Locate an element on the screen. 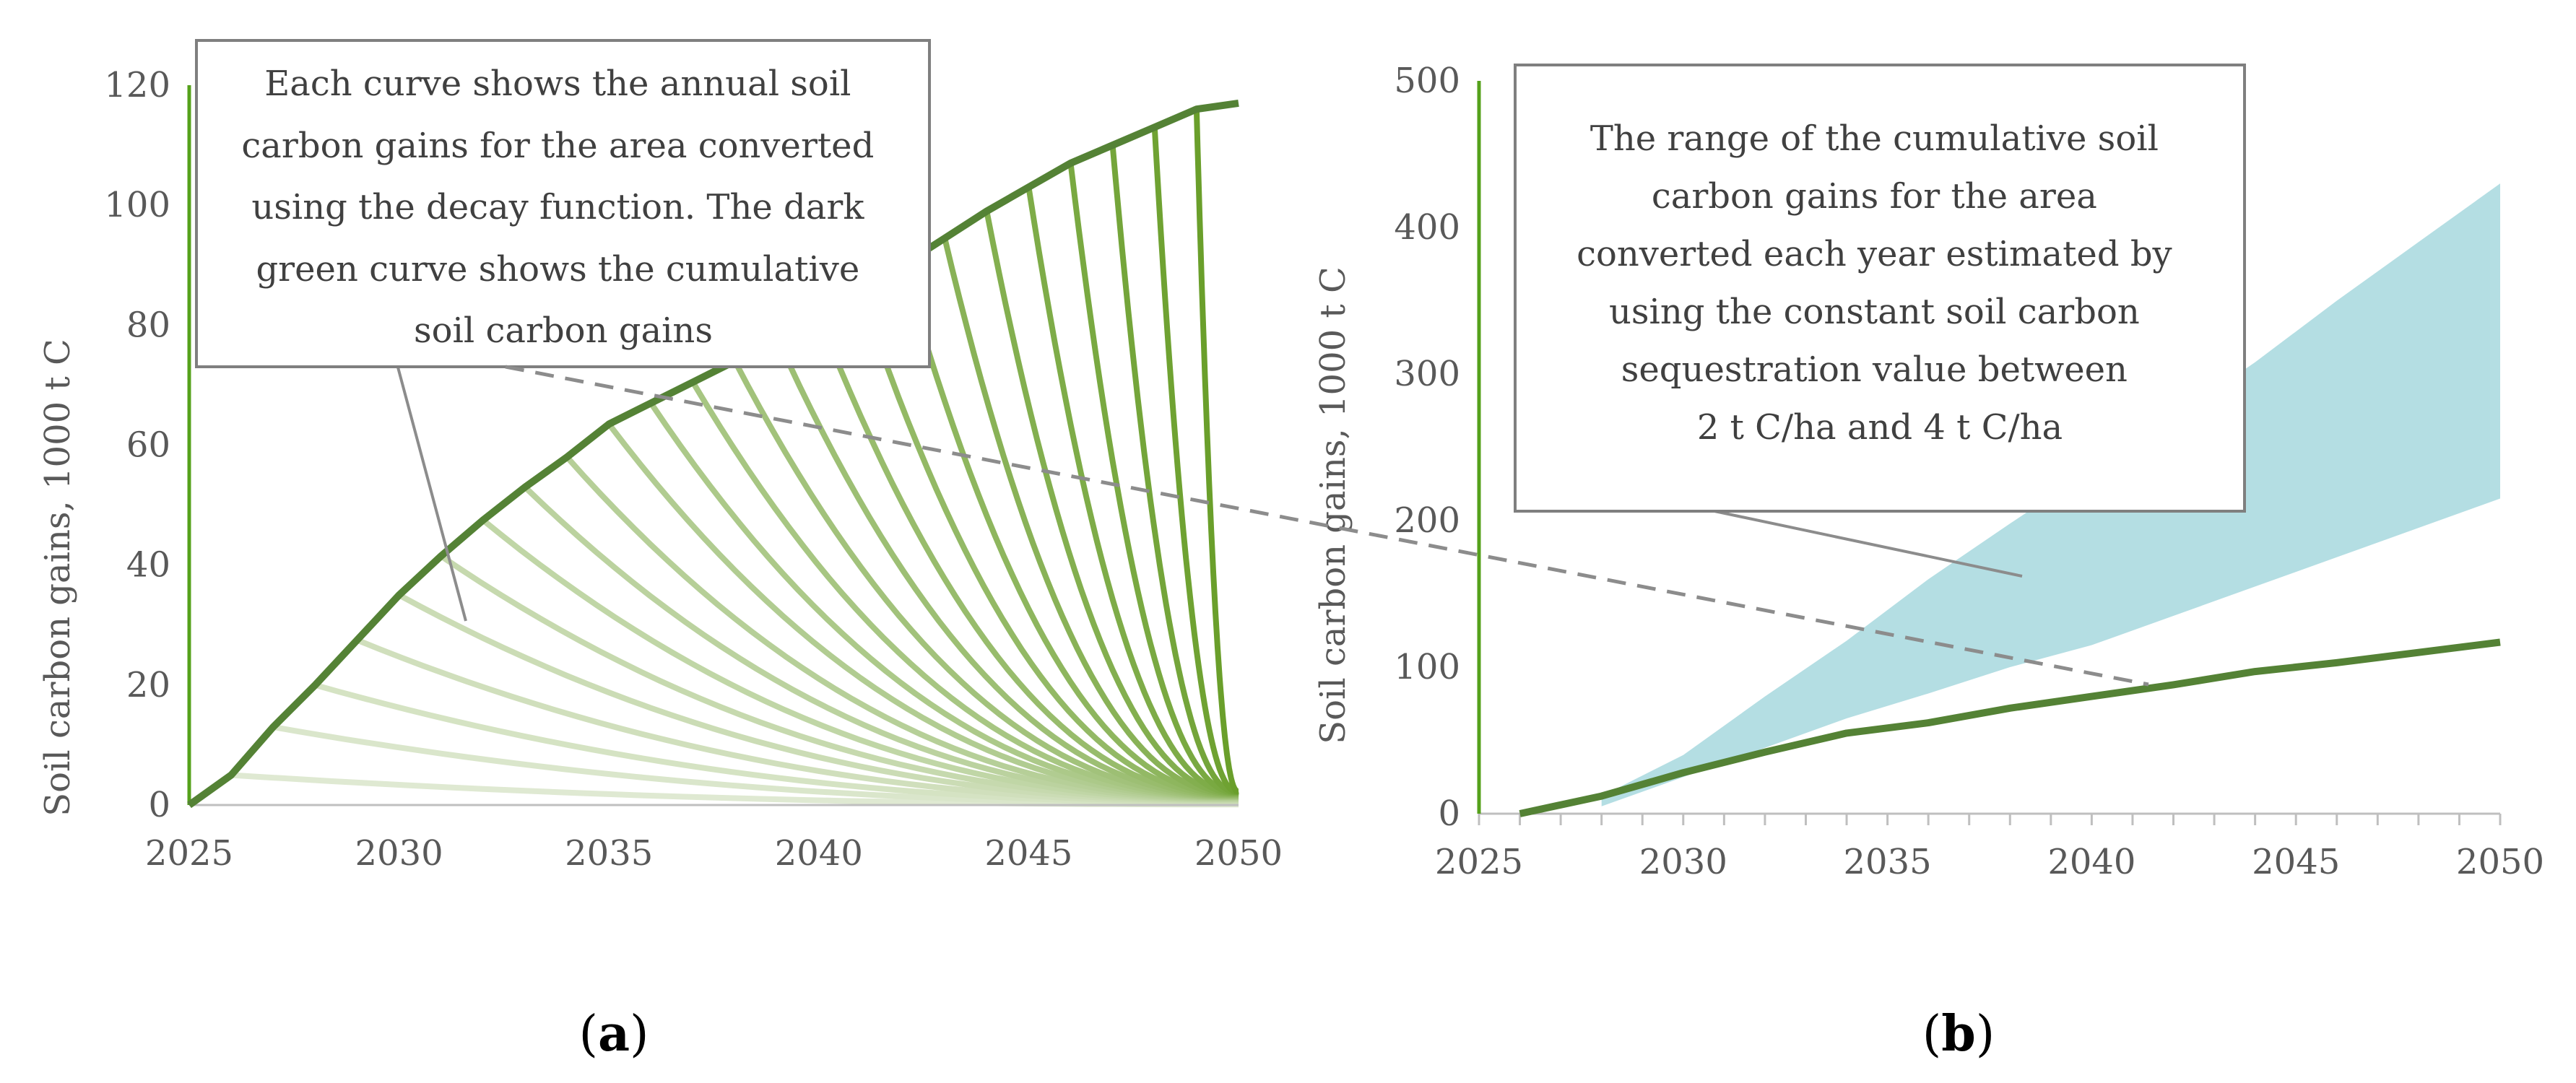 This screenshot has height=1083, width=2576. y-tick-label: 200 is located at coordinates (1427, 520).